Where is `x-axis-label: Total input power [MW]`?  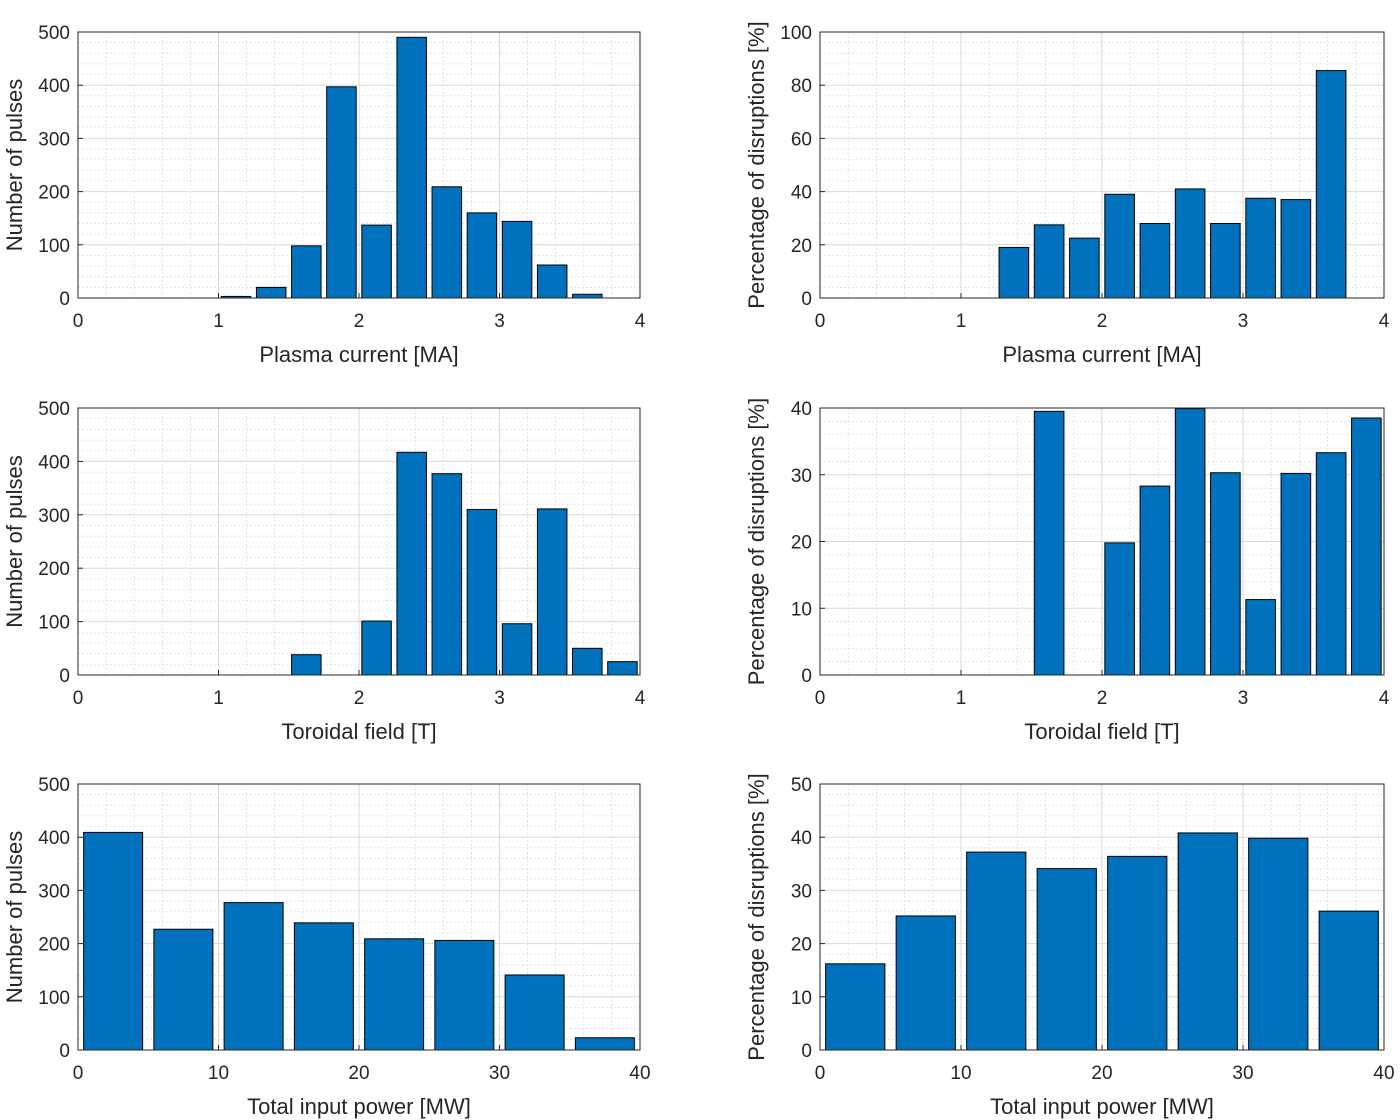
x-axis-label: Total input power [MW] is located at coordinates (359, 1106).